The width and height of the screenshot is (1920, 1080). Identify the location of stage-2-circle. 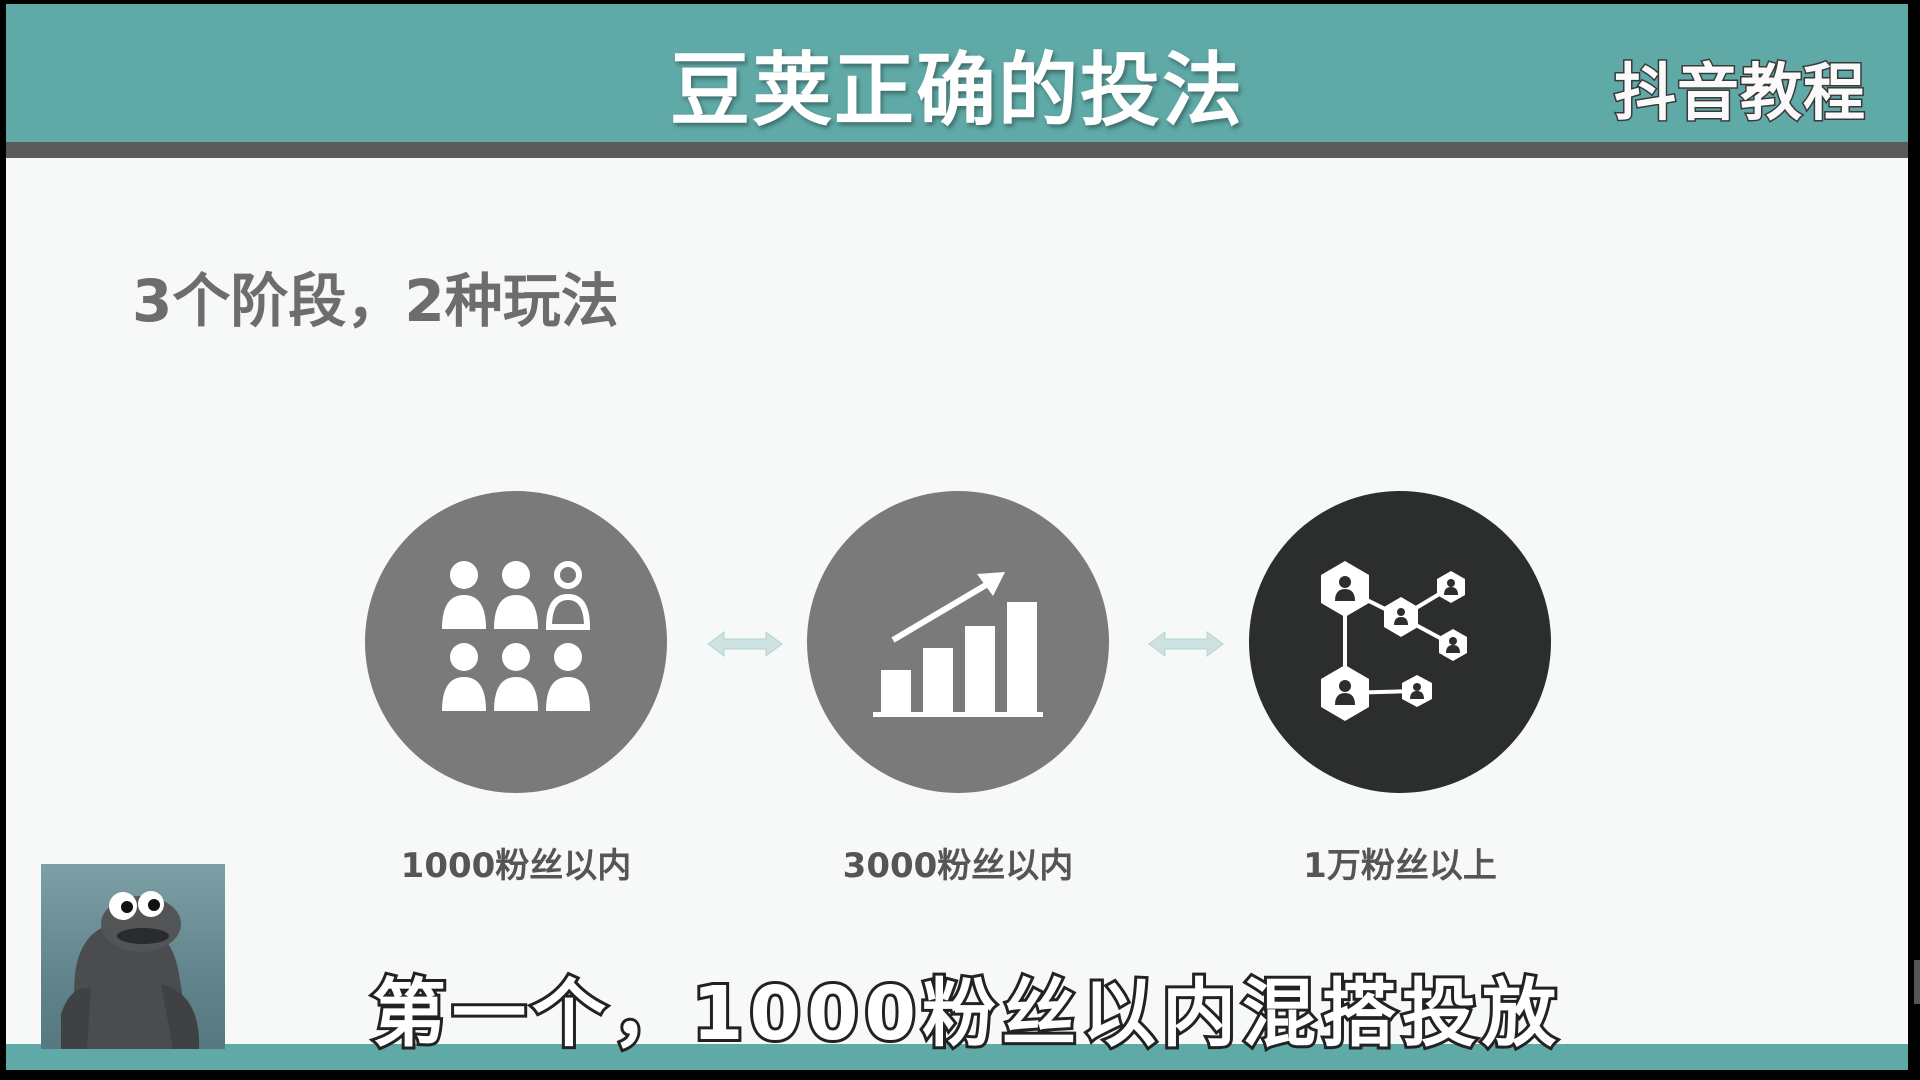
(958, 642).